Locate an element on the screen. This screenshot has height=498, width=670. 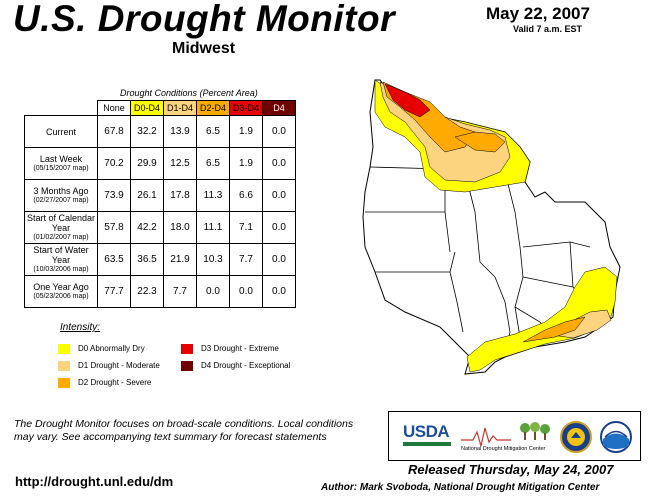
column-header: D2-D4 is located at coordinates (213, 108).